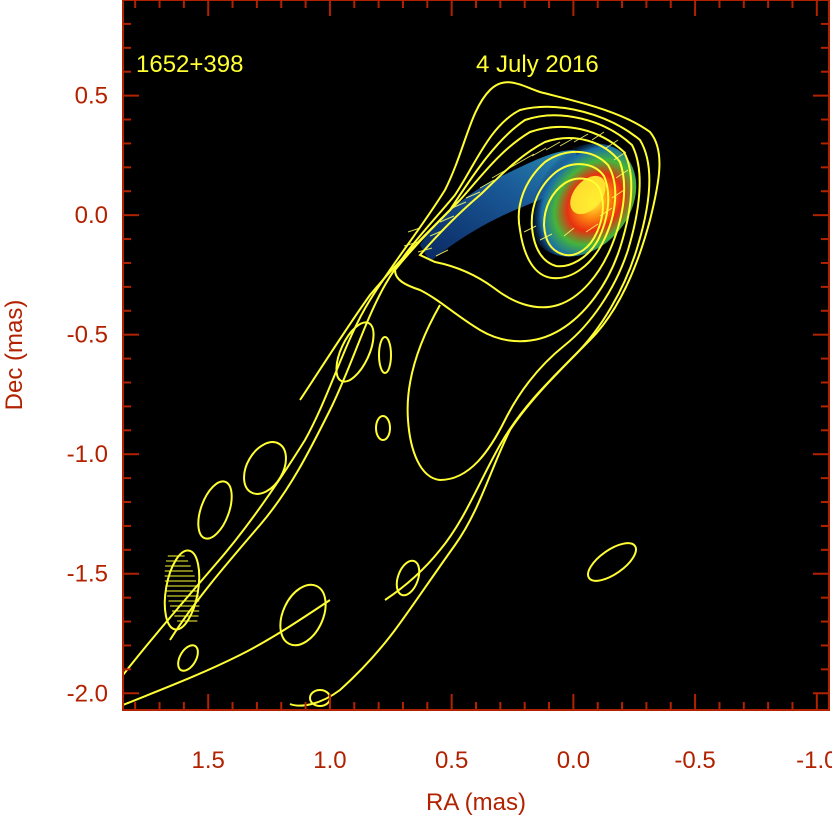 The image size is (832, 820). I want to click on y-tick-label: -1.0, so click(87, 454).